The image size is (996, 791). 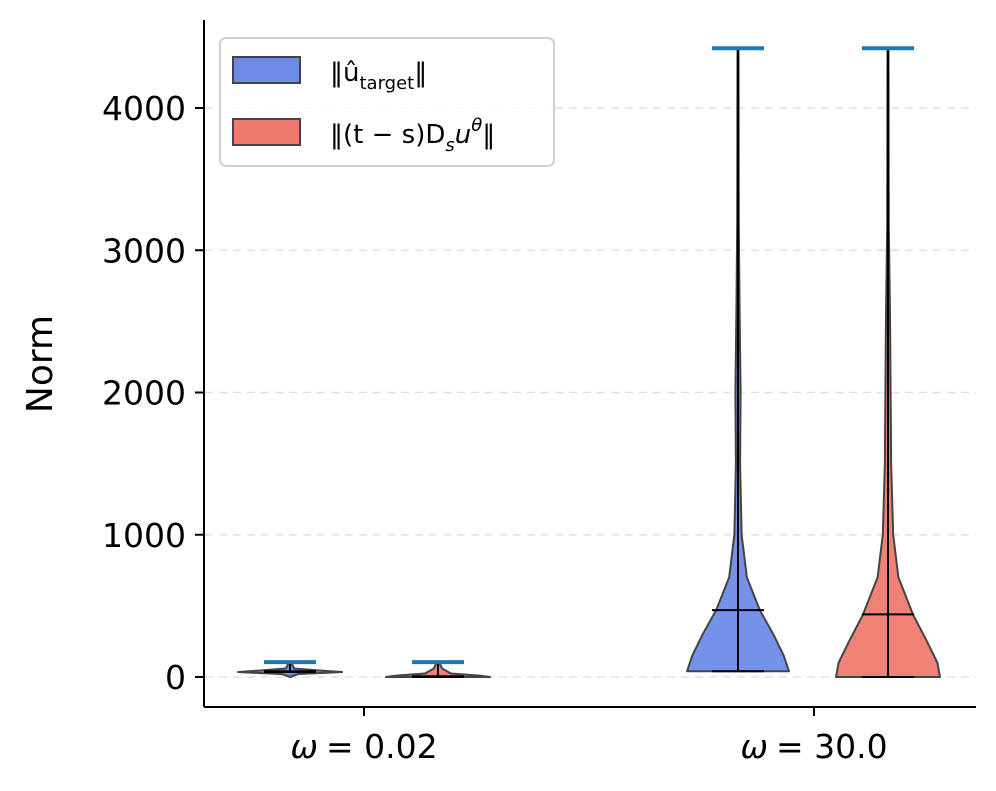 I want to click on legend-box, so click(x=387, y=102).